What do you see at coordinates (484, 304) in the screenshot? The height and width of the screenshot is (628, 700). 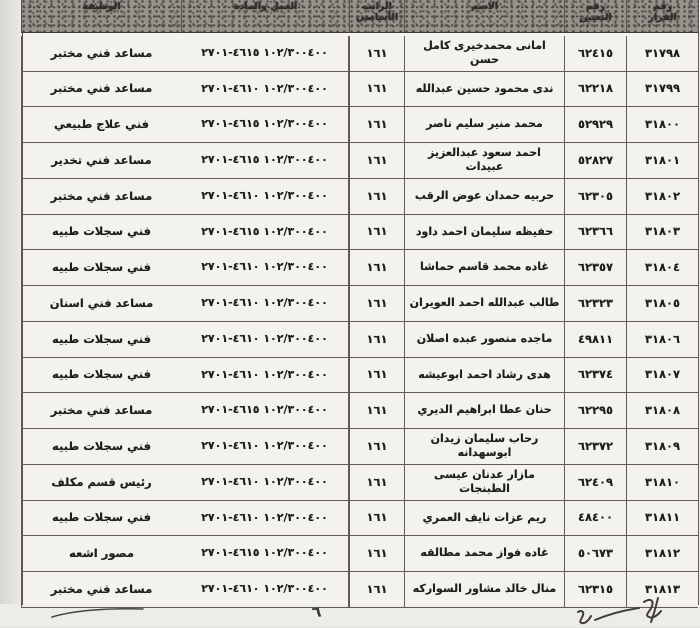 I see `cell-employee-name: طالب عبدالله احمد العويران` at bounding box center [484, 304].